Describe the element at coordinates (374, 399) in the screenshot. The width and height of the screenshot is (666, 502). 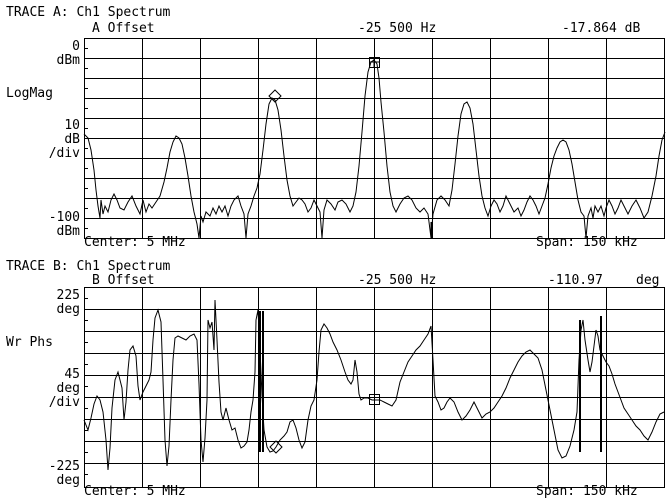
I see `marker-square-b` at that location.